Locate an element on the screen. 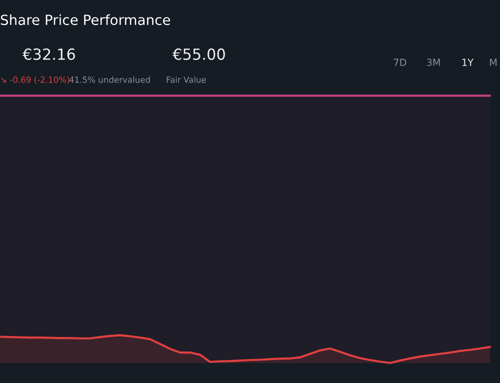 The height and width of the screenshot is (383, 500). text: €32.16 is located at coordinates (48, 54).